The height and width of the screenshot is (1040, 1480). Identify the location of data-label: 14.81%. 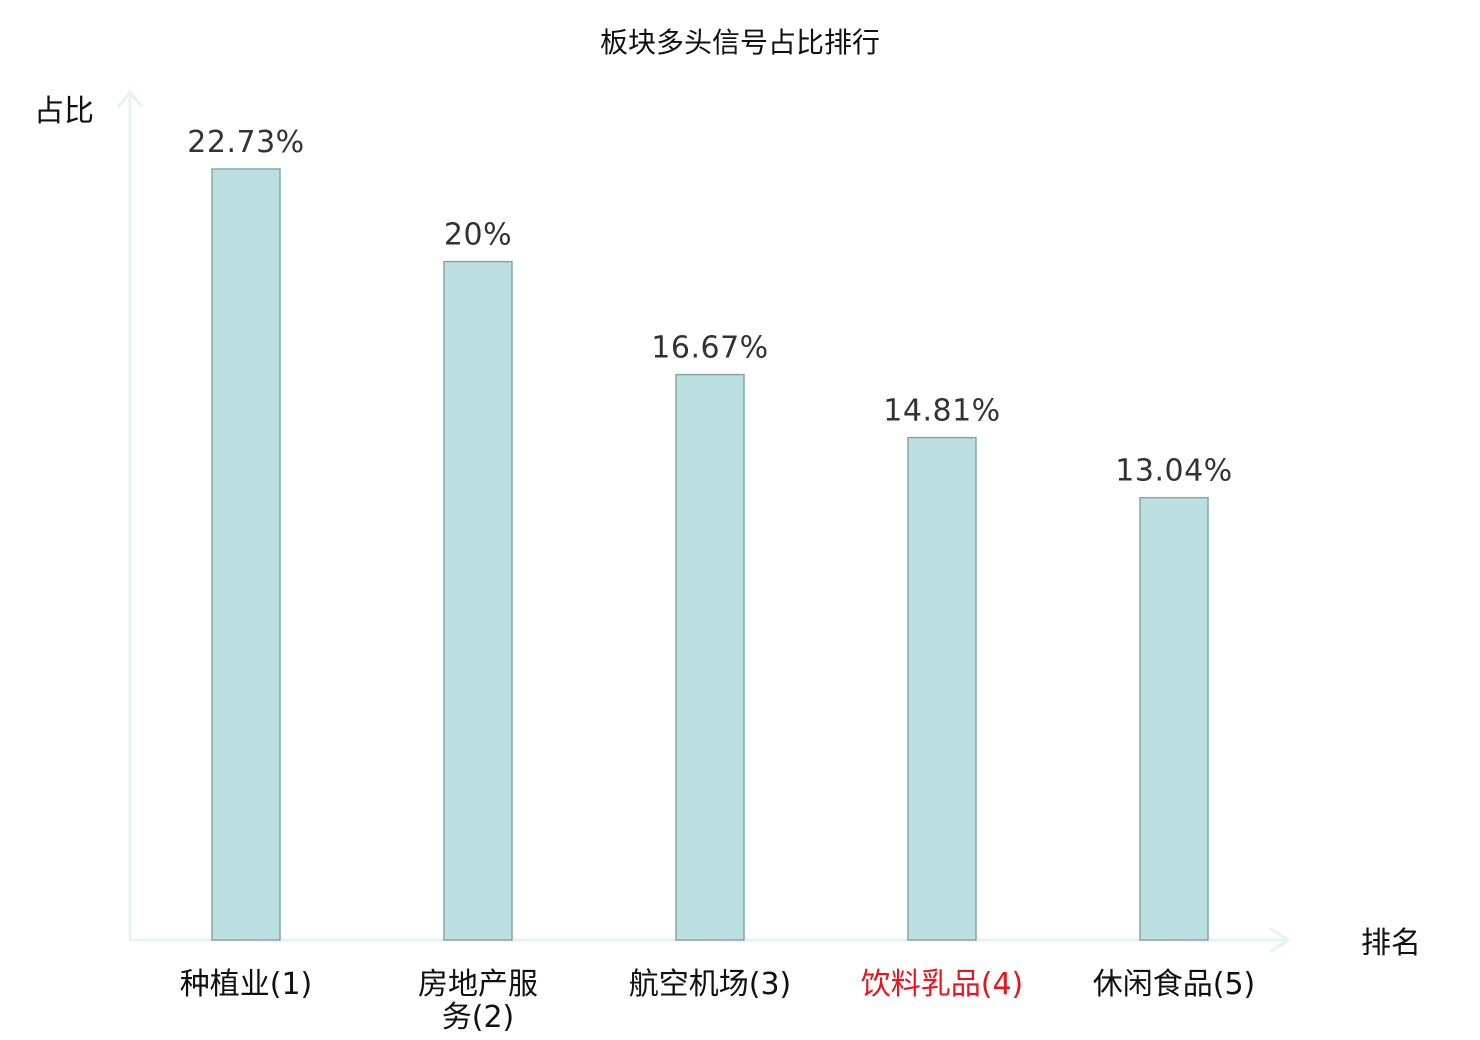
(941, 411).